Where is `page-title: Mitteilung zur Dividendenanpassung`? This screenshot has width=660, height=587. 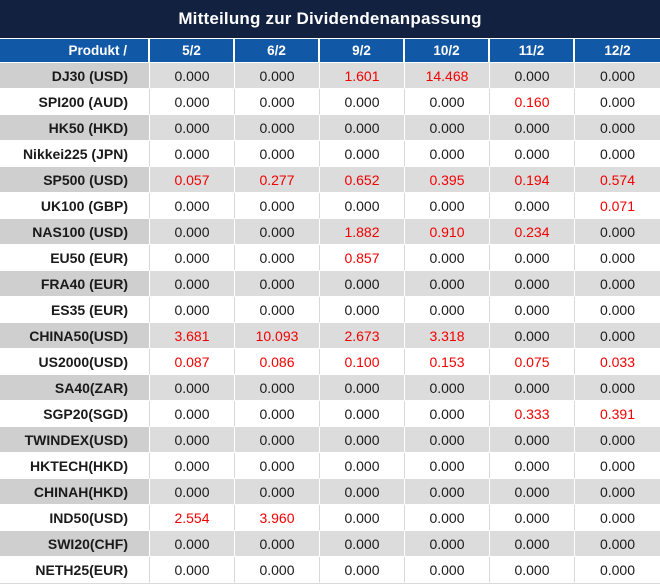
page-title: Mitteilung zur Dividendenanpassung is located at coordinates (330, 18).